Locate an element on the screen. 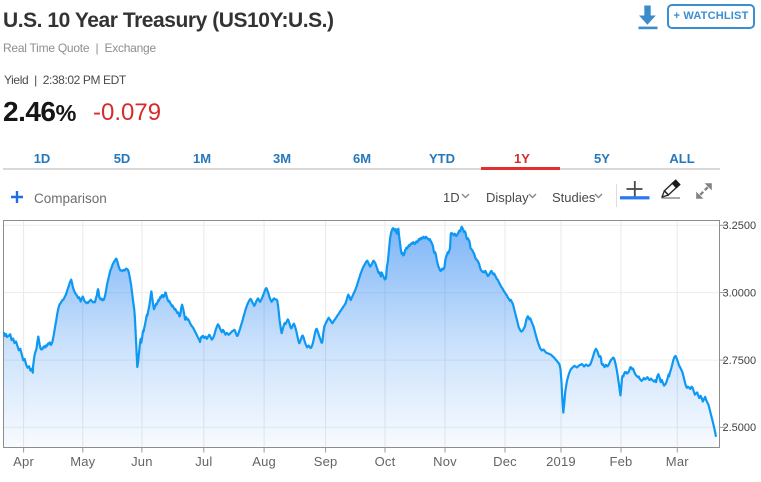 Image resolution: width=761 pixels, height=482 pixels. svg-text: Jul is located at coordinates (203, 461).